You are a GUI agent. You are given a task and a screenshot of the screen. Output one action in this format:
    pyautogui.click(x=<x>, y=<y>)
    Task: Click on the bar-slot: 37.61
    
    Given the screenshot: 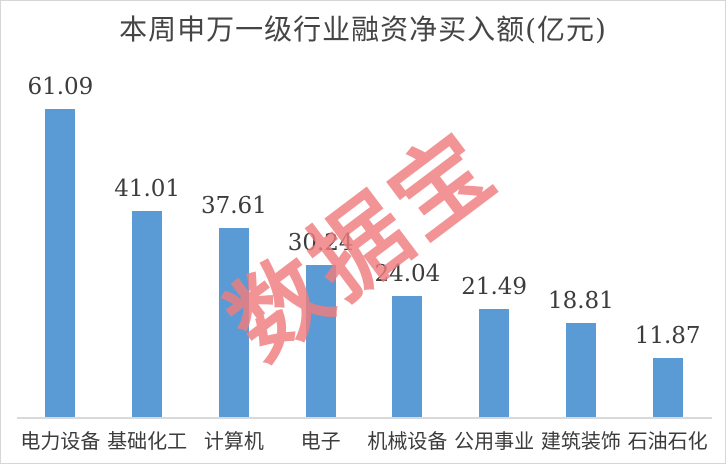 What is the action you would take?
    pyautogui.click(x=234, y=239)
    